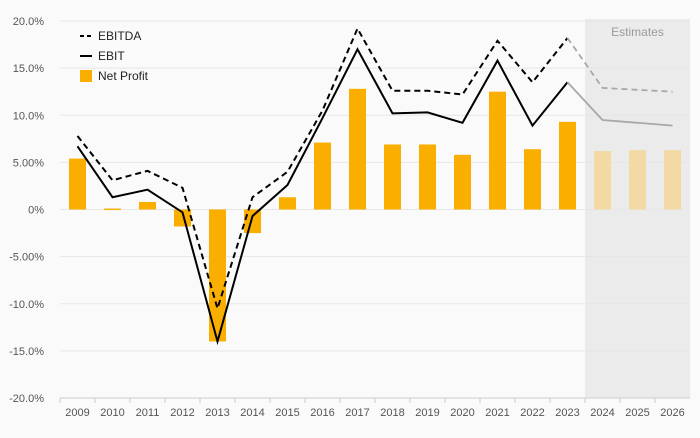  Describe the element at coordinates (462, 413) in the screenshot. I see `x-tick-label: 2020` at that location.